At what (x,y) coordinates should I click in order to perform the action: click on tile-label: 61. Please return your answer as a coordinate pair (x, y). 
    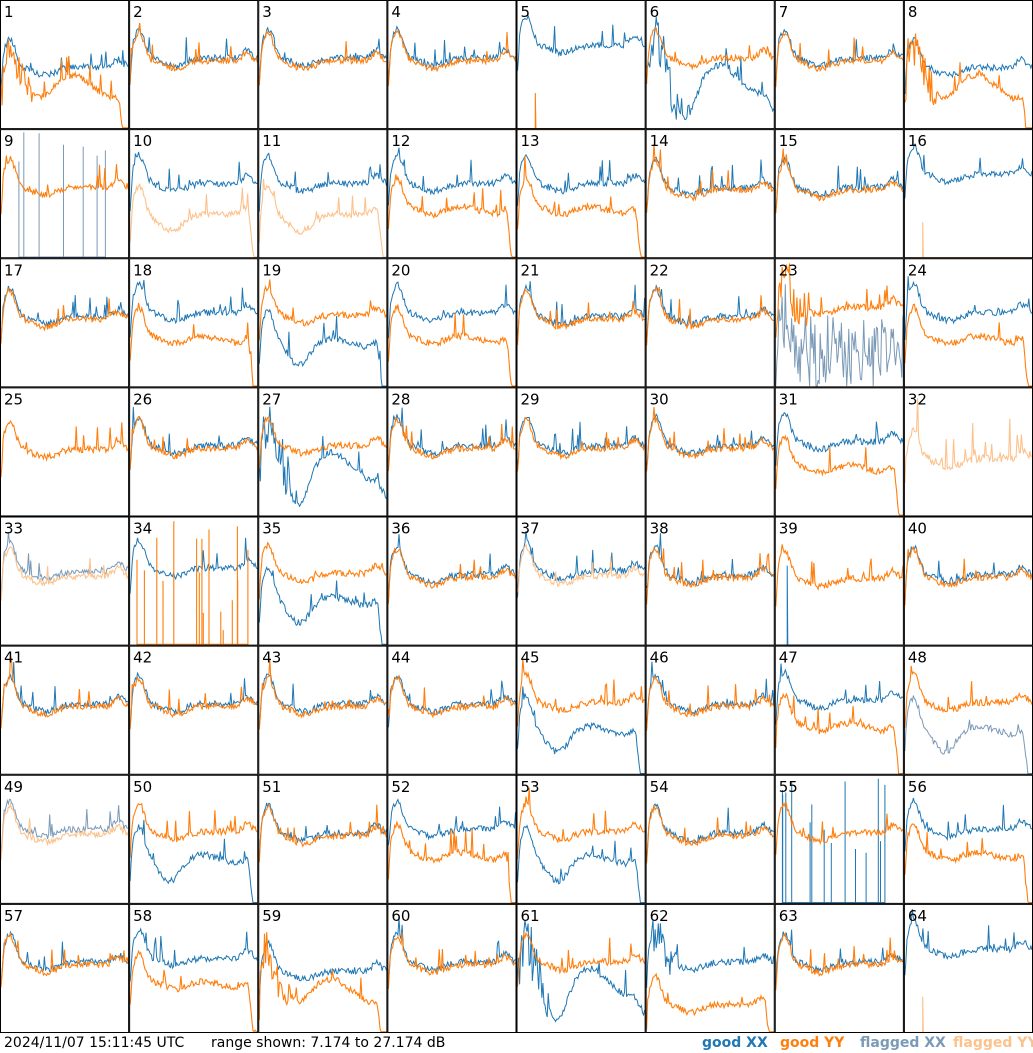
    Looking at the image, I should click on (530, 916).